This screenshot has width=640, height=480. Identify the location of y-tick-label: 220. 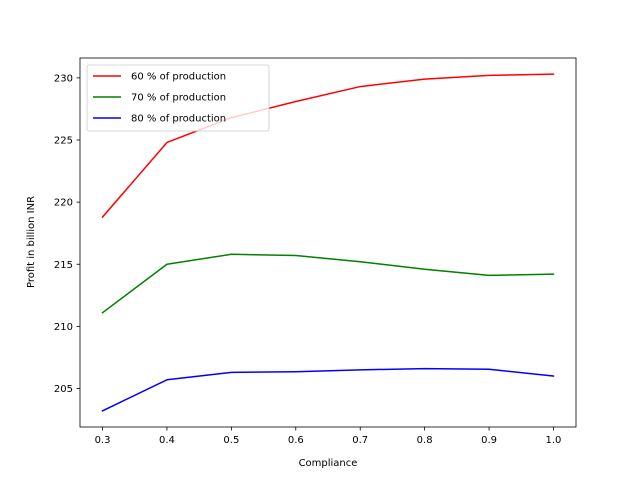
(63, 203).